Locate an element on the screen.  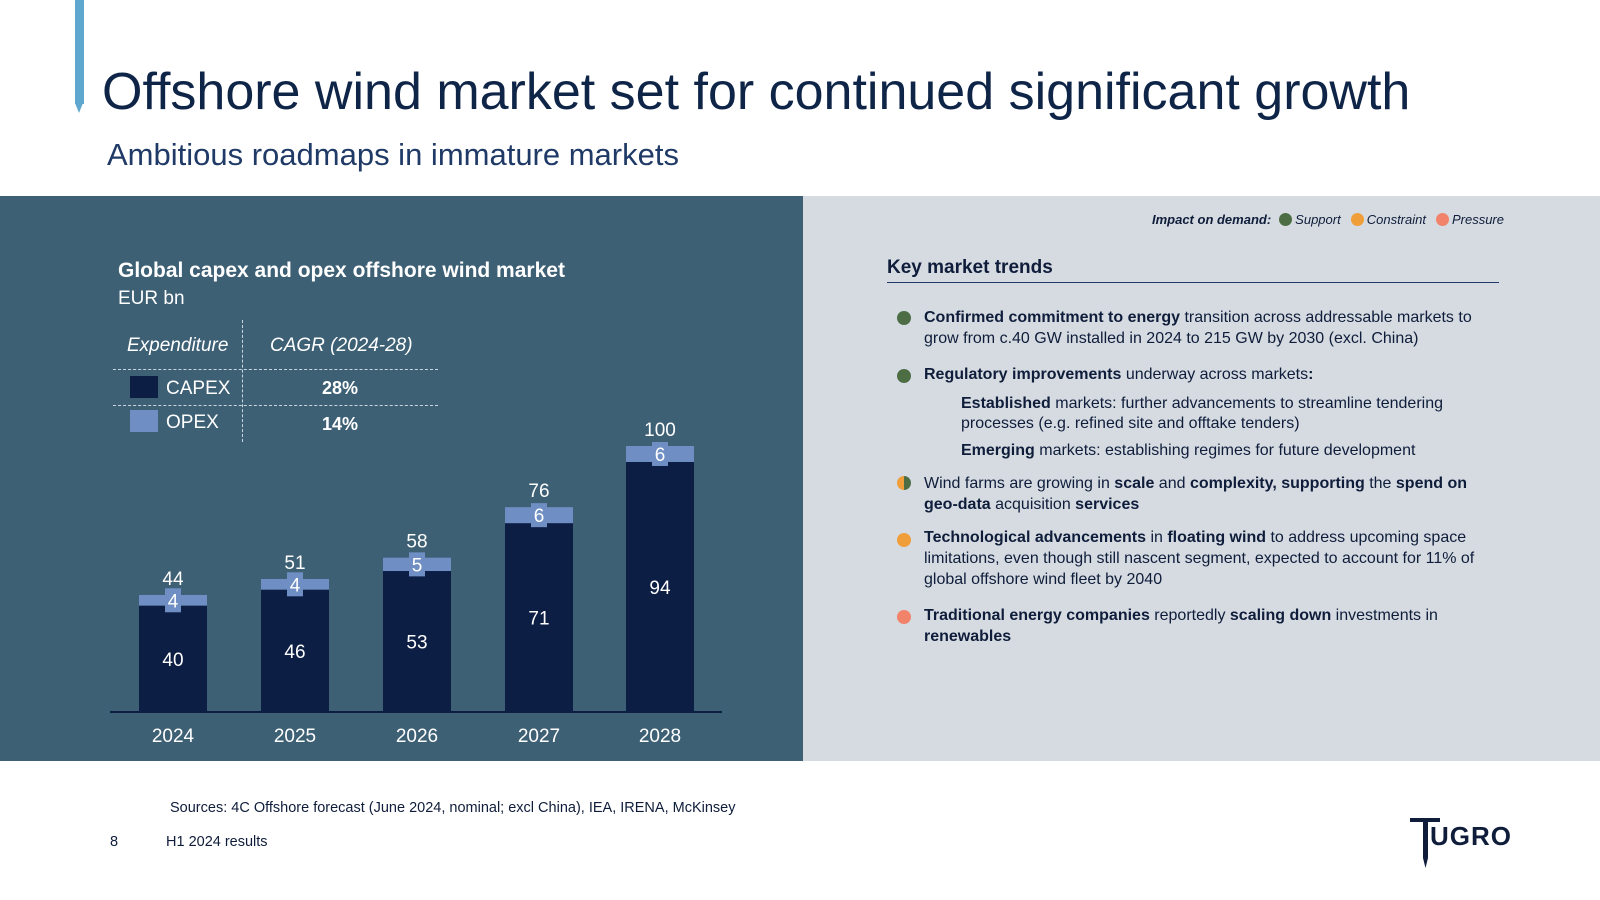
impact-support-label: Support is located at coordinates (1318, 219).